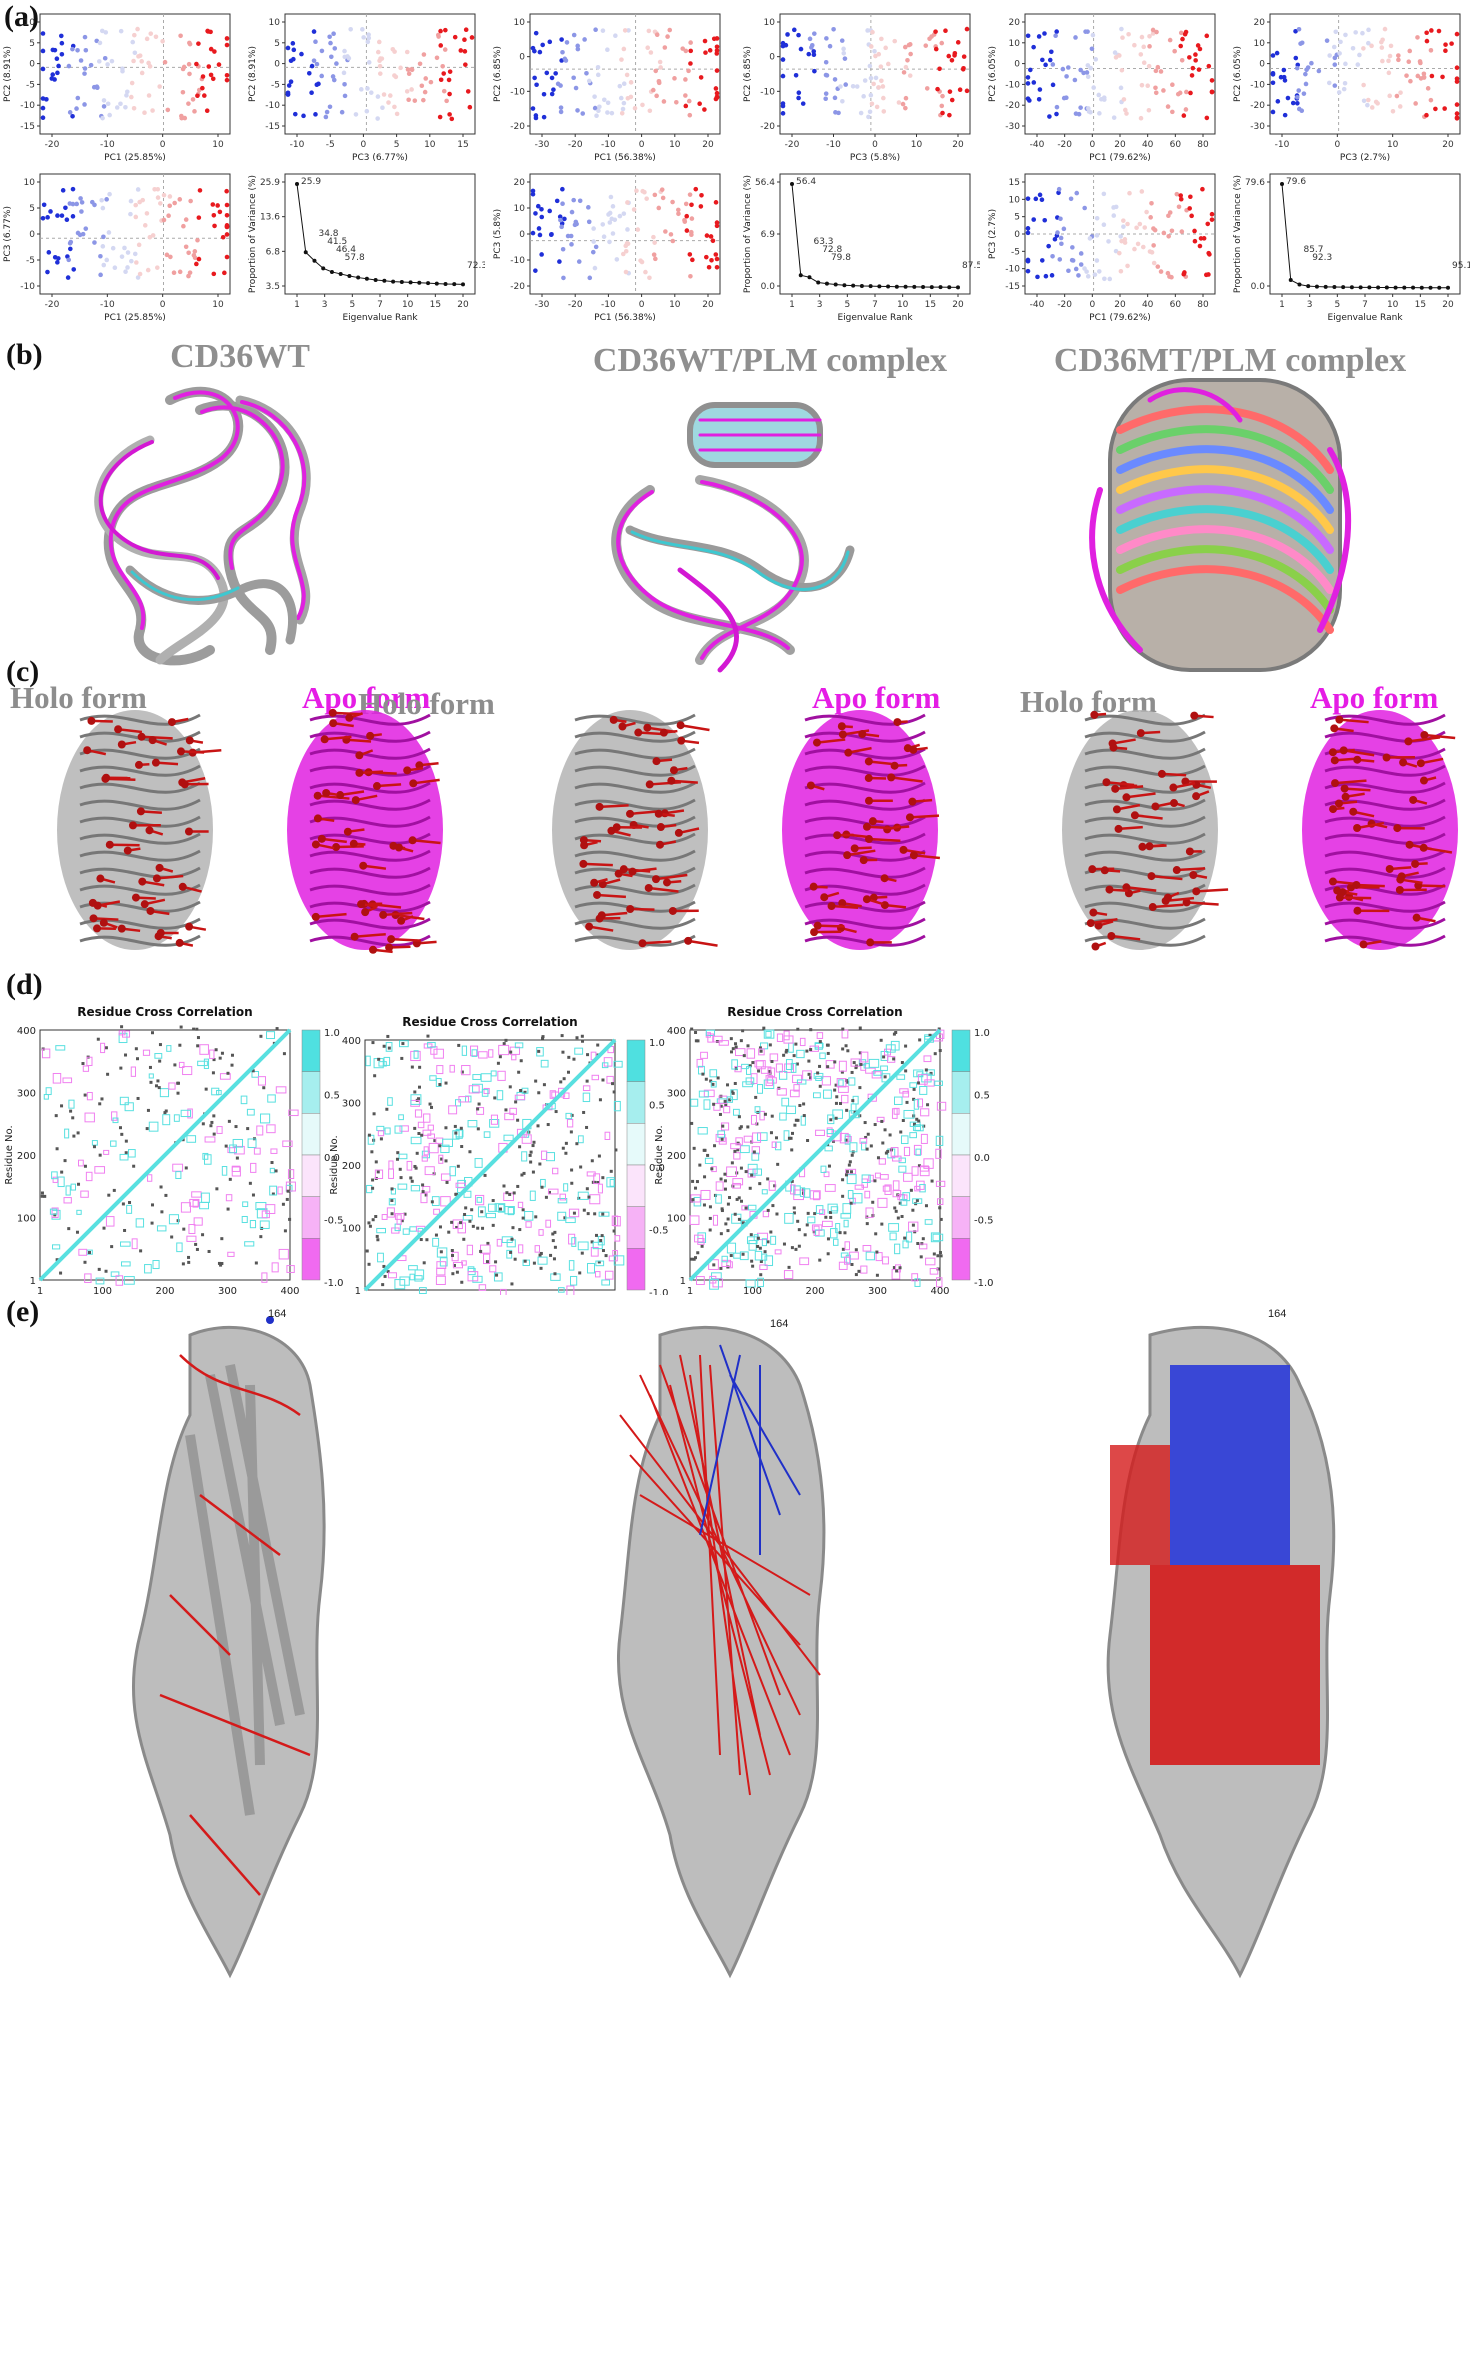  What do you see at coordinates (270, 183) in the screenshot?
I see `y-tick-label: 25.9` at bounding box center [270, 183].